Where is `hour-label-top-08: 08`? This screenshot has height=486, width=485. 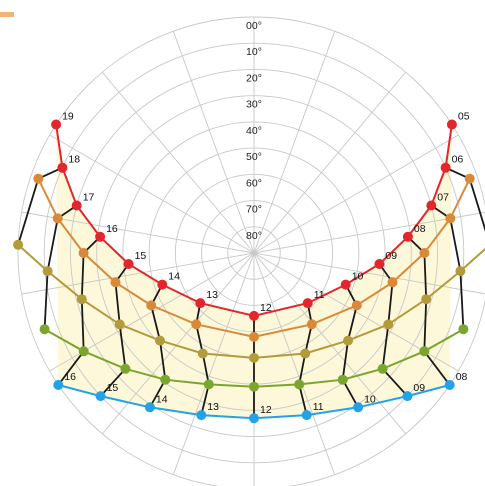
hour-label-top-08: 08 is located at coordinates (420, 229).